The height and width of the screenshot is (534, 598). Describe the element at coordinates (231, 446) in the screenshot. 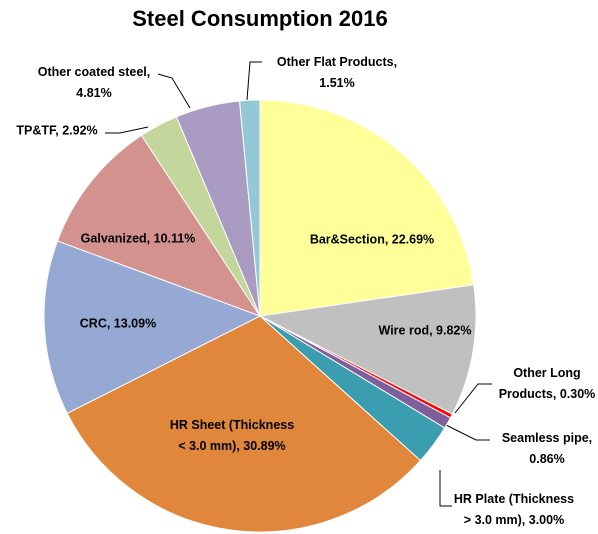

I see `data-label: < 3.0 mm), 30.89%` at that location.